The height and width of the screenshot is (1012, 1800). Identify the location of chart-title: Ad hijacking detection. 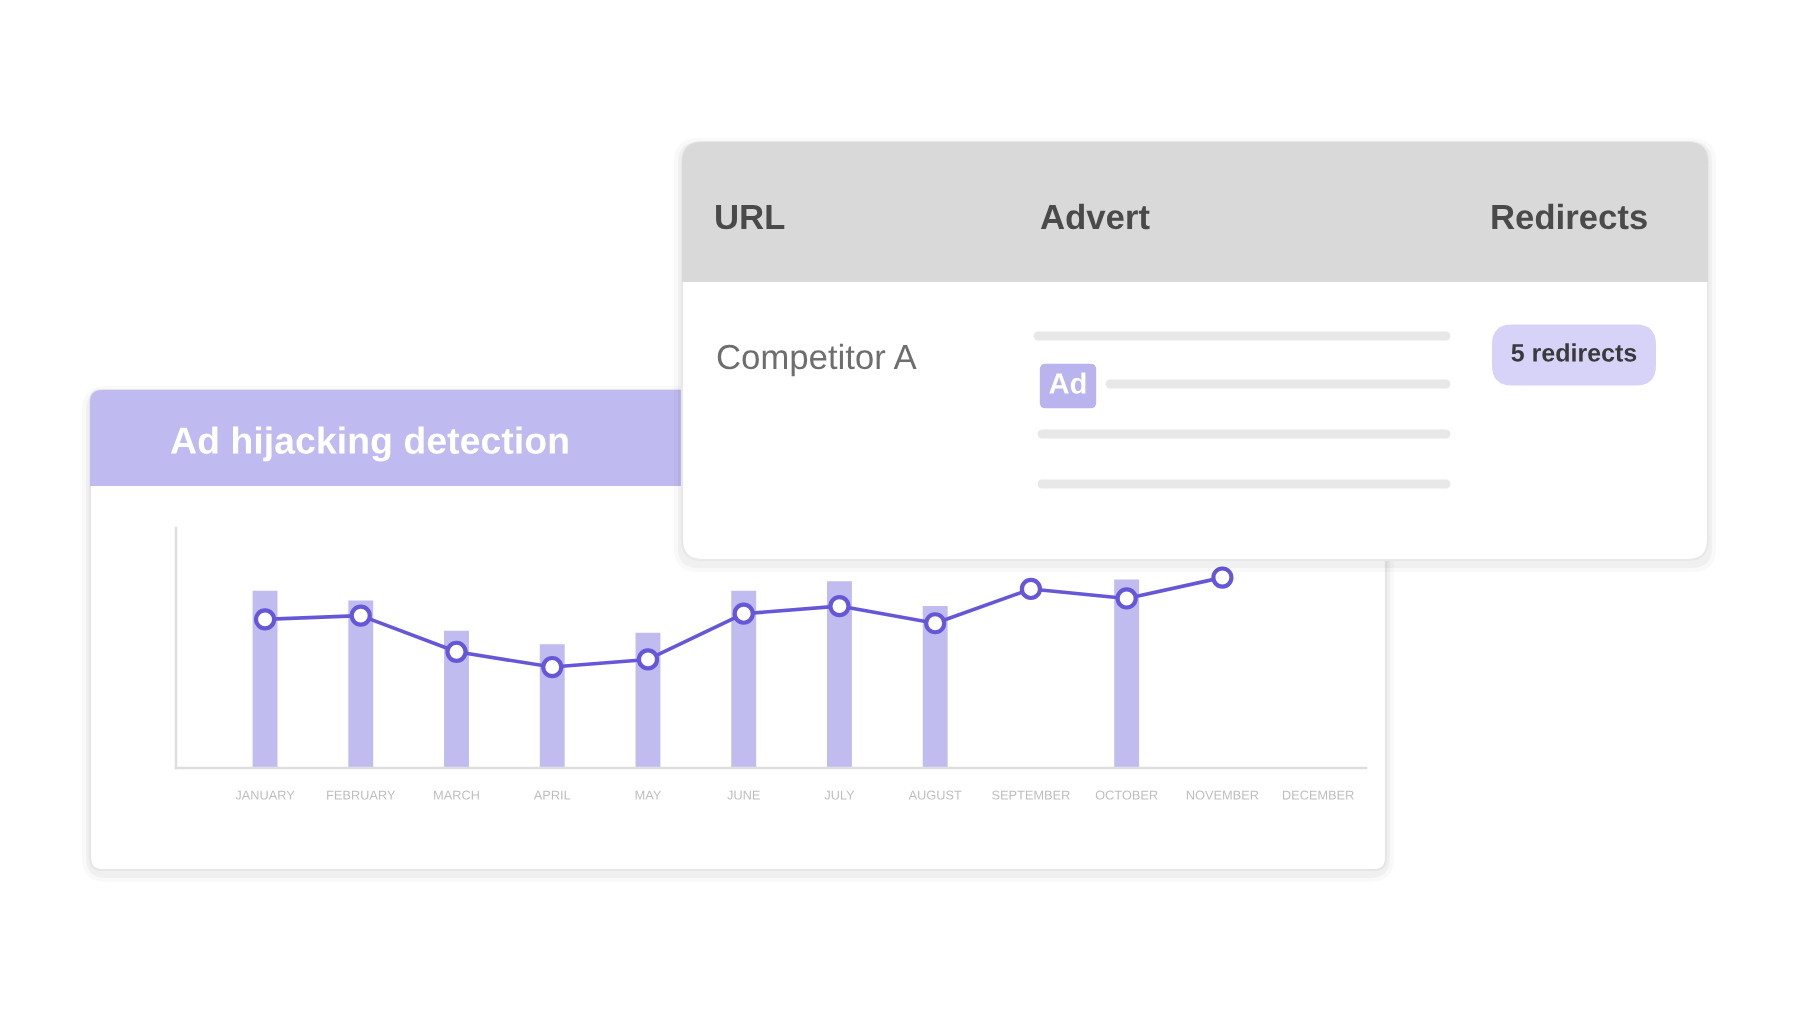
(369, 444).